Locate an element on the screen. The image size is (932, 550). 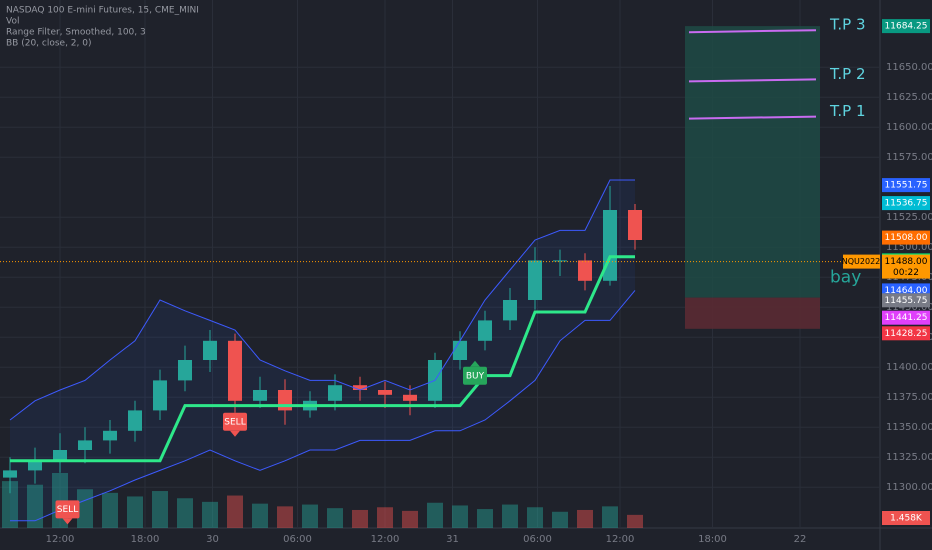
y-tick-label: 11525.00 is located at coordinates (909, 217).